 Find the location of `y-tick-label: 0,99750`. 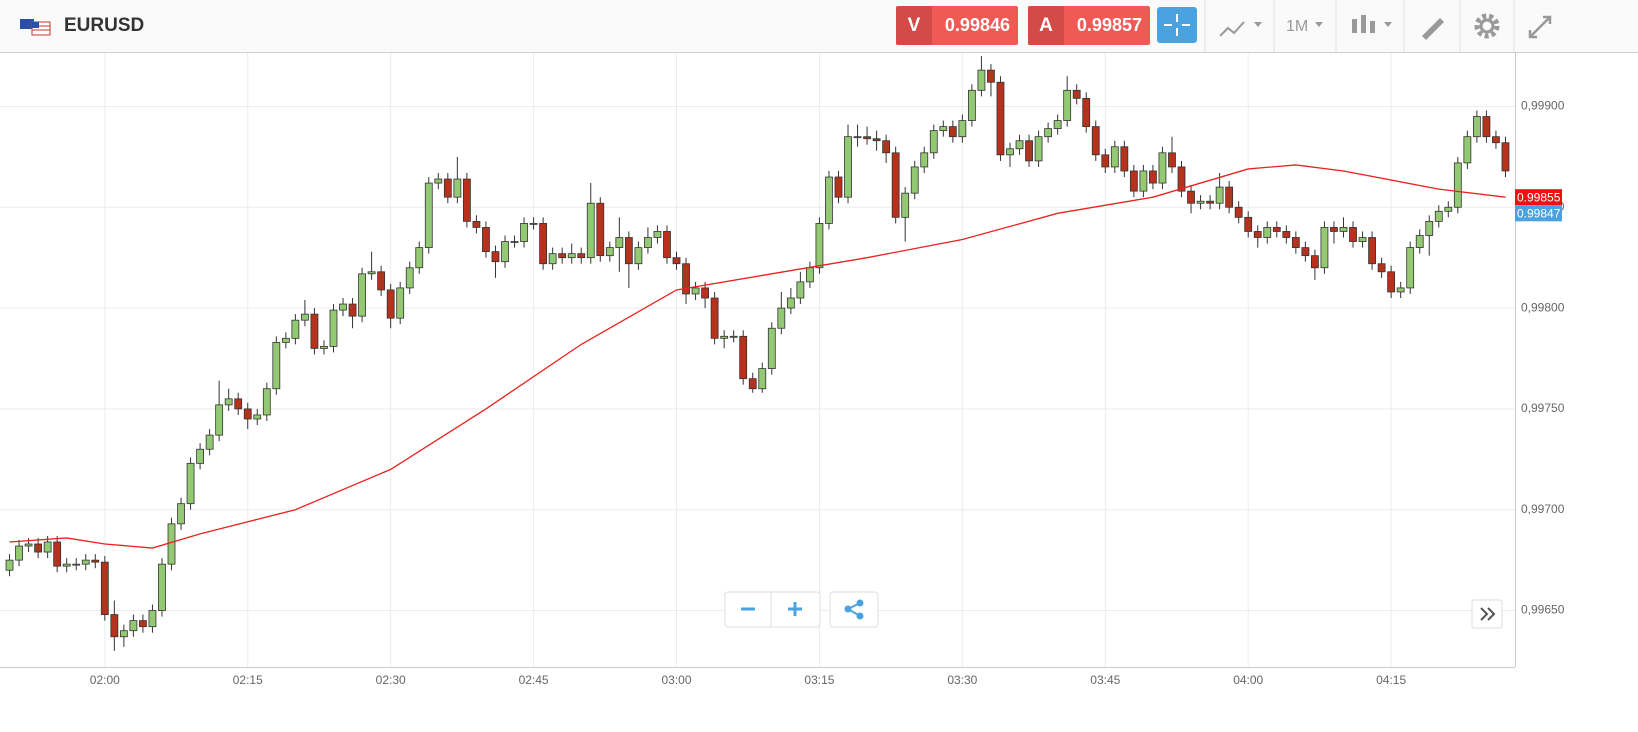

y-tick-label: 0,99750 is located at coordinates (1543, 408).